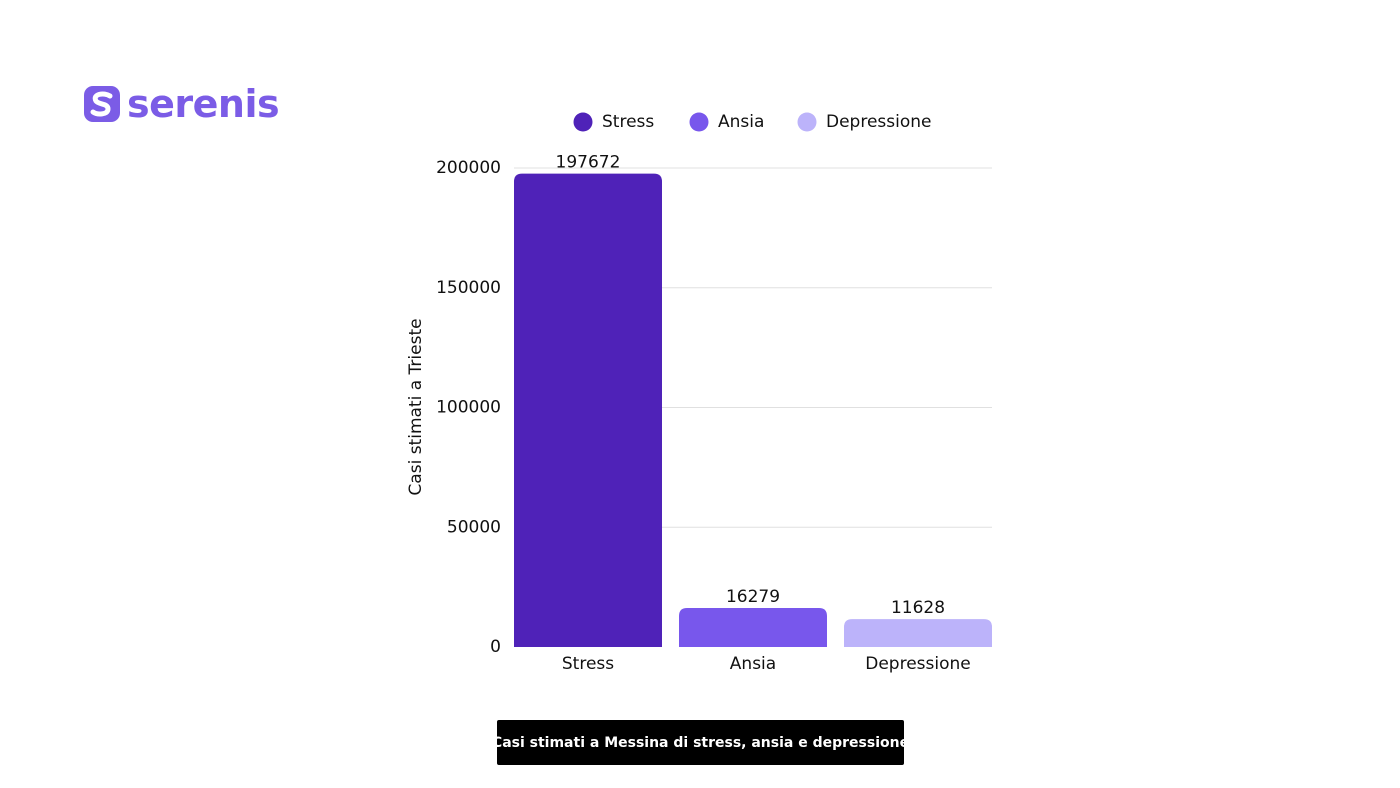  What do you see at coordinates (203, 104) in the screenshot?
I see `brand-name: serenis` at bounding box center [203, 104].